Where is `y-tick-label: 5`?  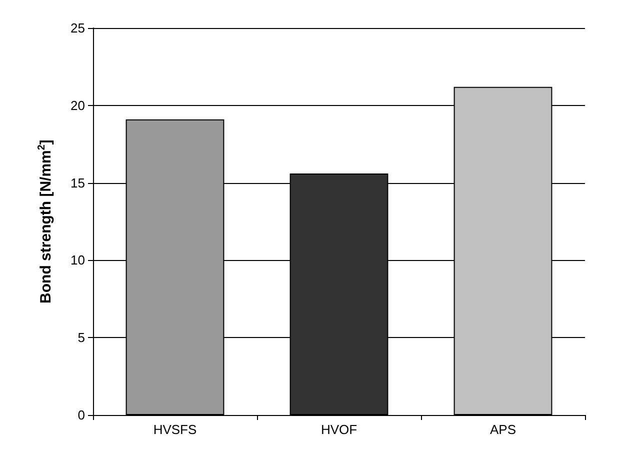
y-tick-label: 5 is located at coordinates (81, 338).